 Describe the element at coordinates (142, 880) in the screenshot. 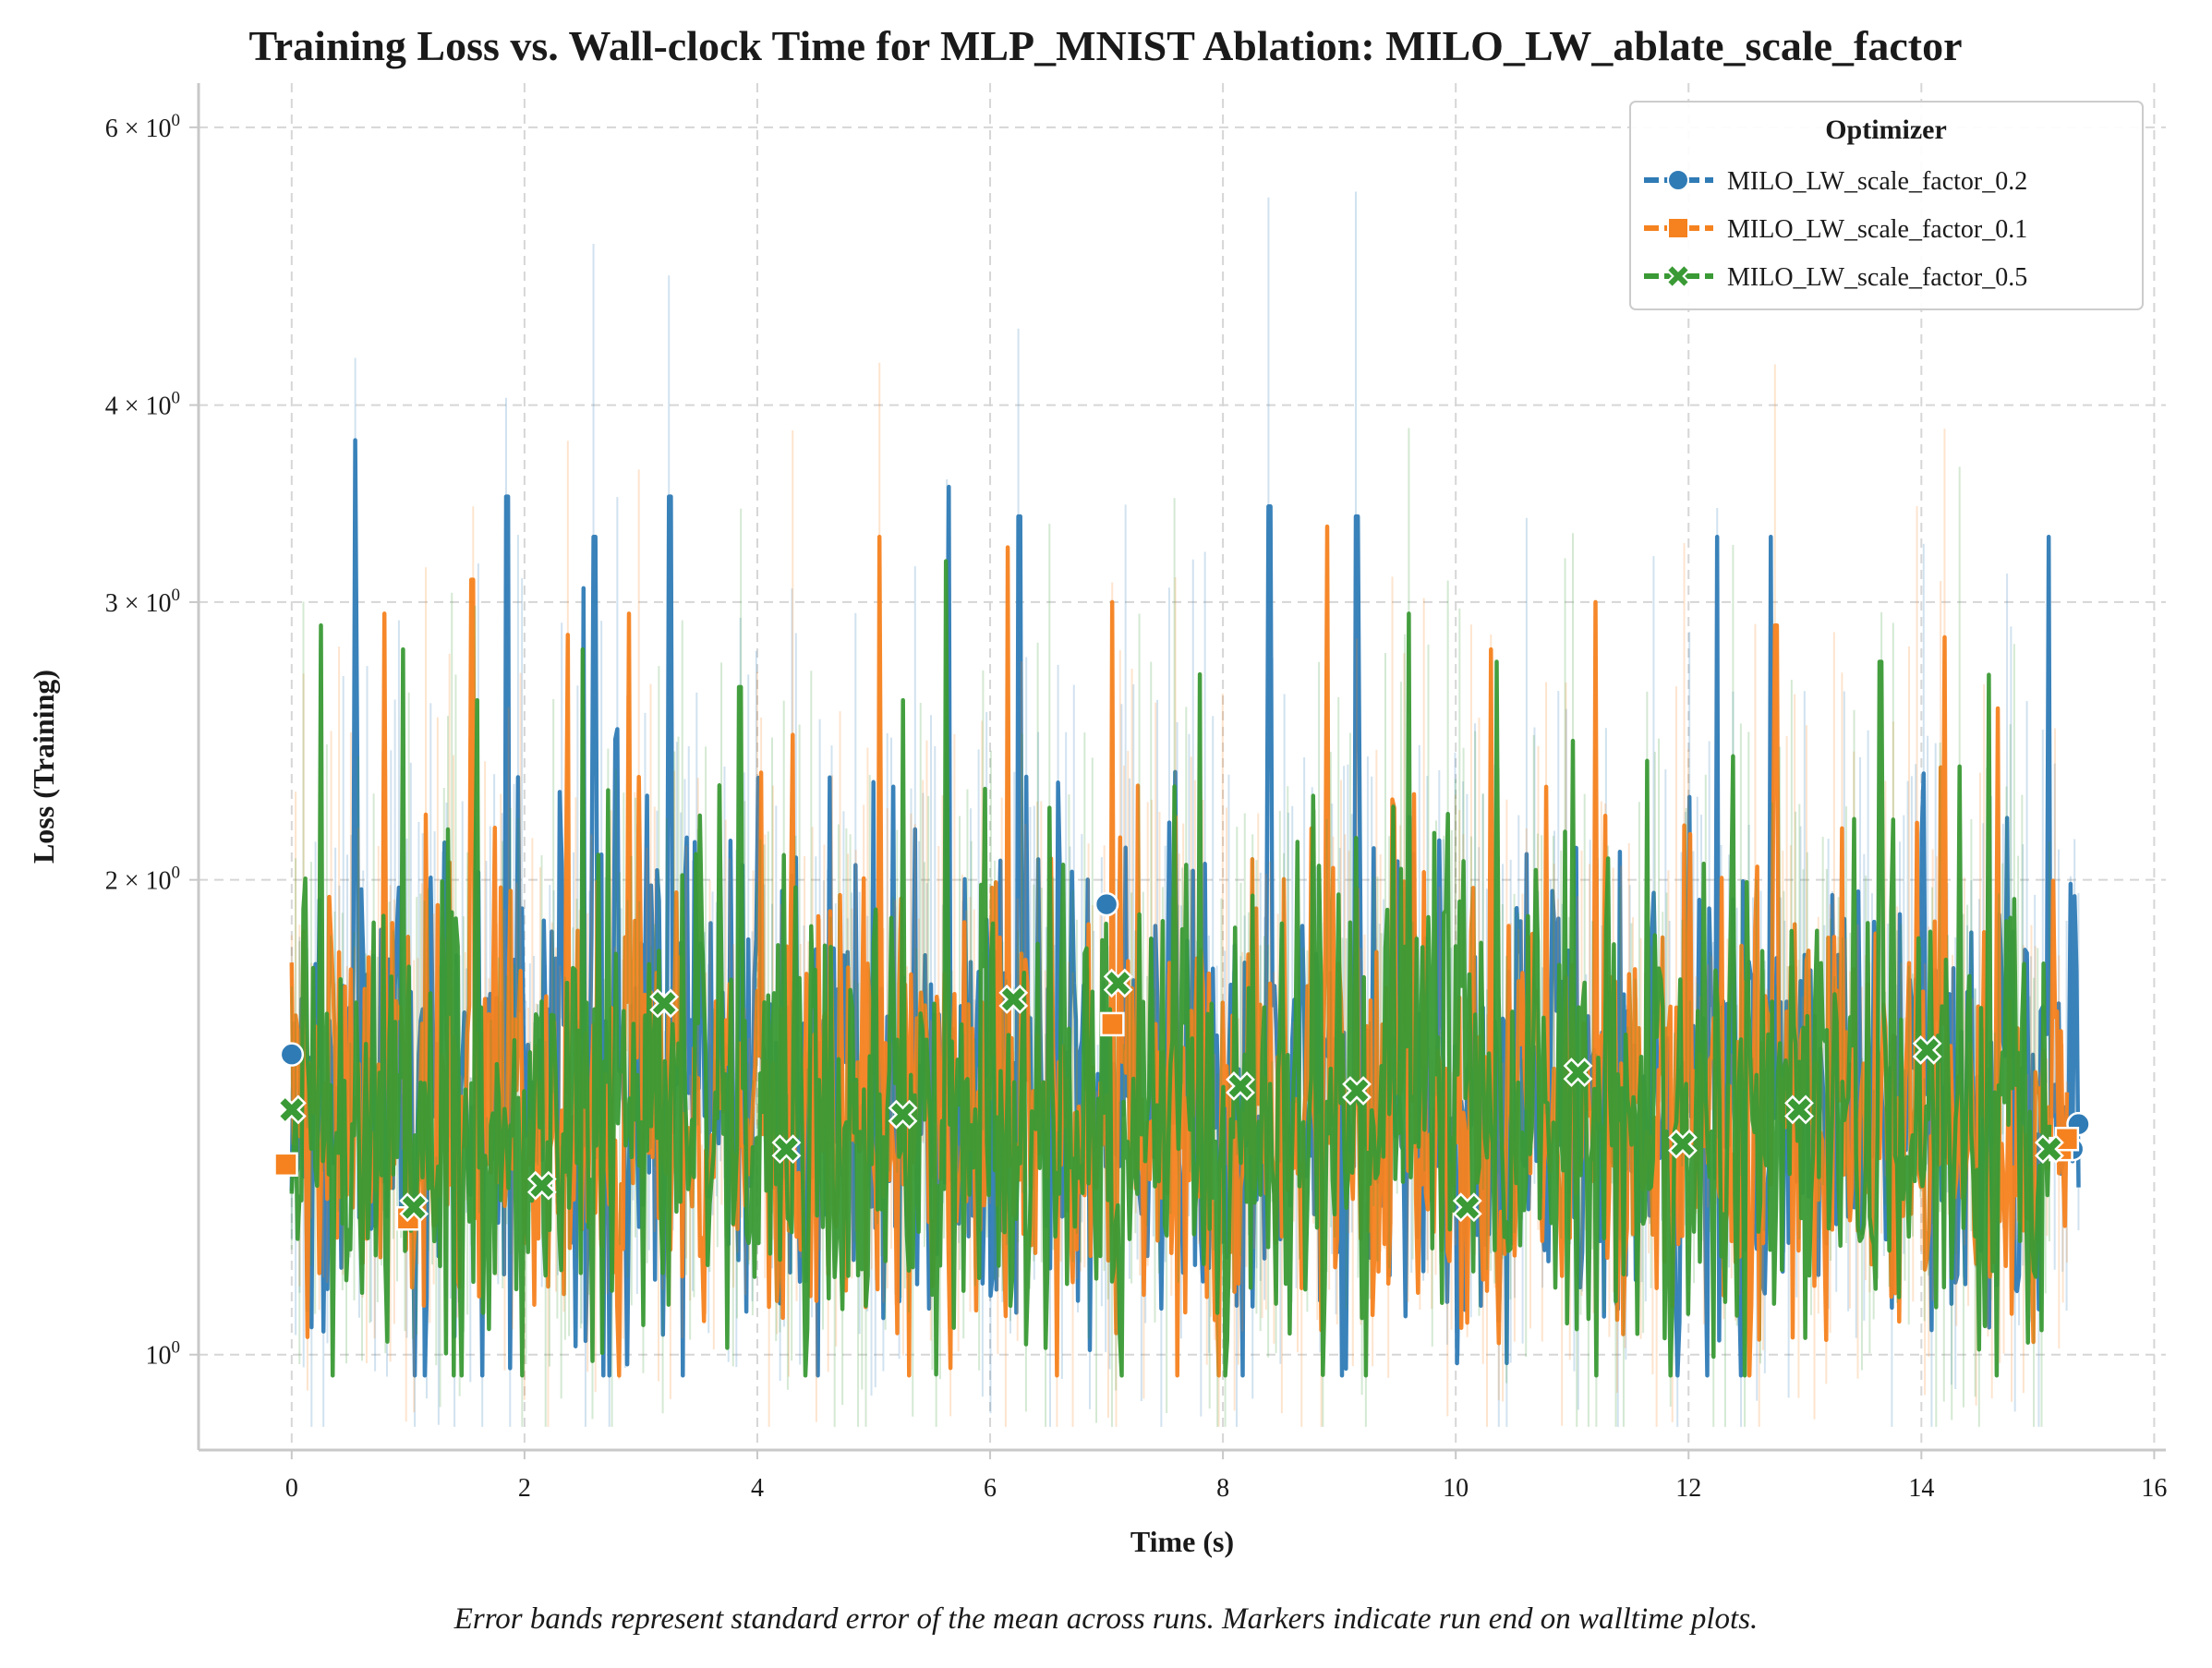

I see `y-tick-label: 2 × 100` at that location.